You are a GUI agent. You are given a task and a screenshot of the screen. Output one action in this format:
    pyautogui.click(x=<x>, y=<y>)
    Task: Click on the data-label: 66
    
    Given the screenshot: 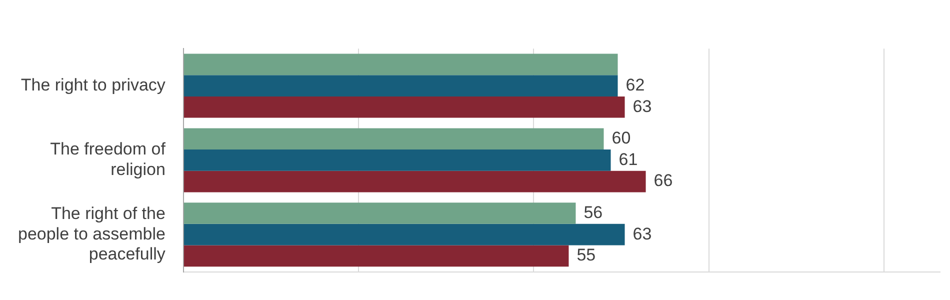 What is the action you would take?
    pyautogui.click(x=663, y=180)
    